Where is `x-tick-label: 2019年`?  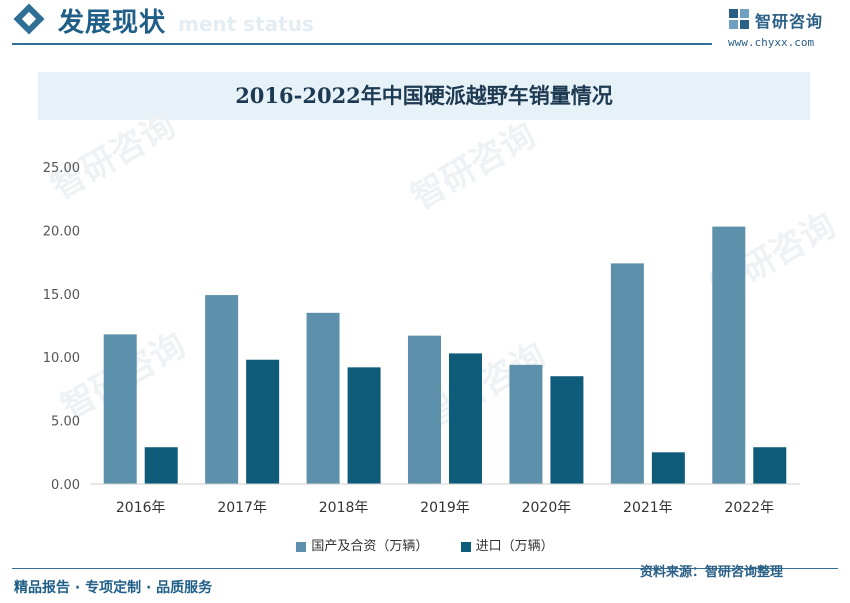
x-tick-label: 2019年 is located at coordinates (445, 508).